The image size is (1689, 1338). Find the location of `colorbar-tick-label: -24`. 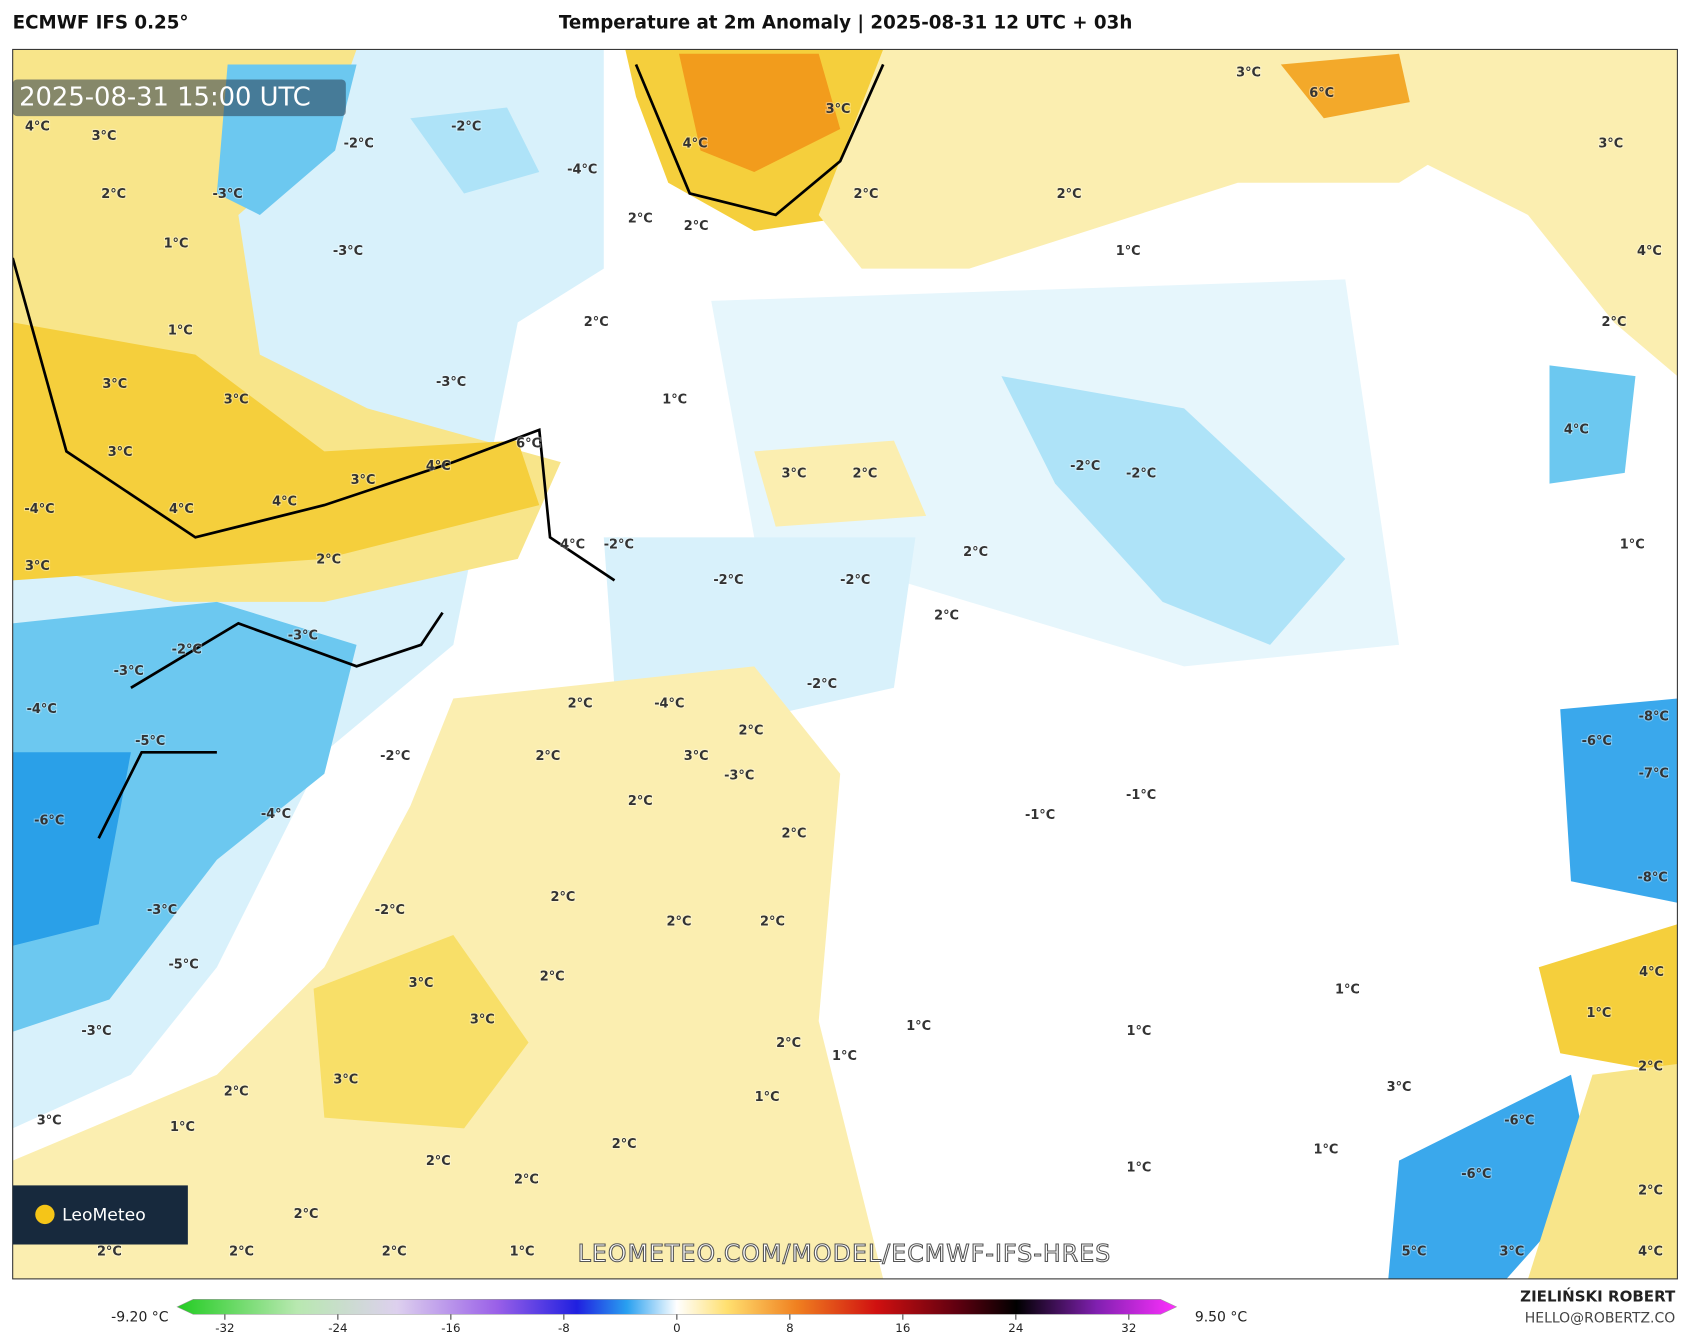

colorbar-tick-label: -24 is located at coordinates (337, 1328).